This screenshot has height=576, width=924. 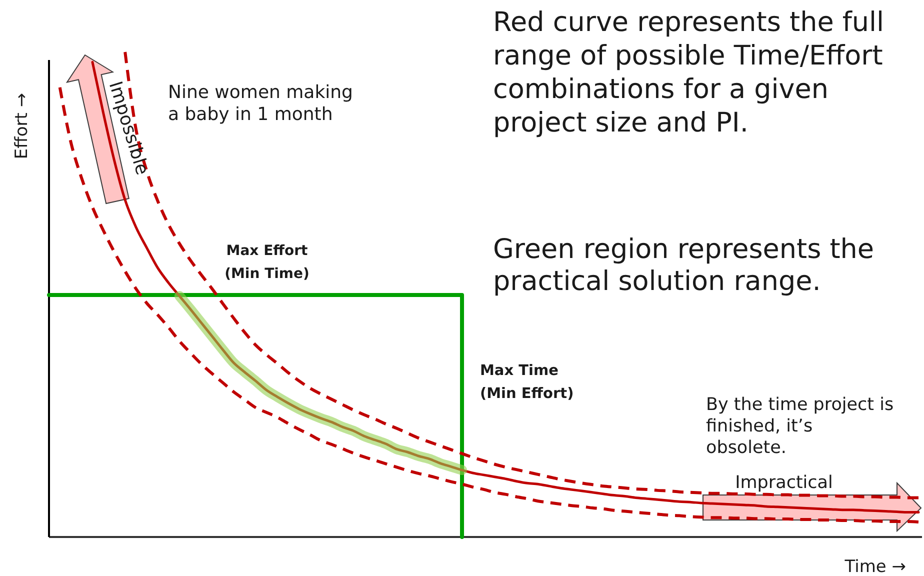 I want to click on annotation: Max Effort (Min Time), so click(x=267, y=262).